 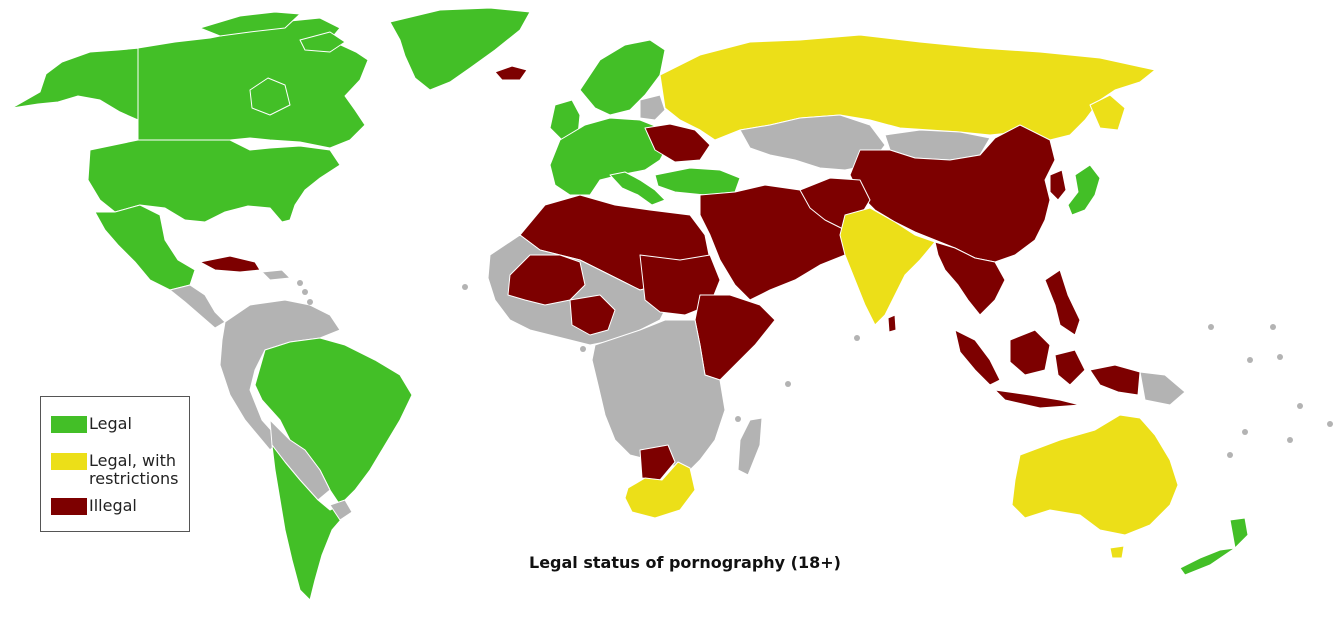 What do you see at coordinates (735, 337) in the screenshot?
I see `region-horn-of-africa` at bounding box center [735, 337].